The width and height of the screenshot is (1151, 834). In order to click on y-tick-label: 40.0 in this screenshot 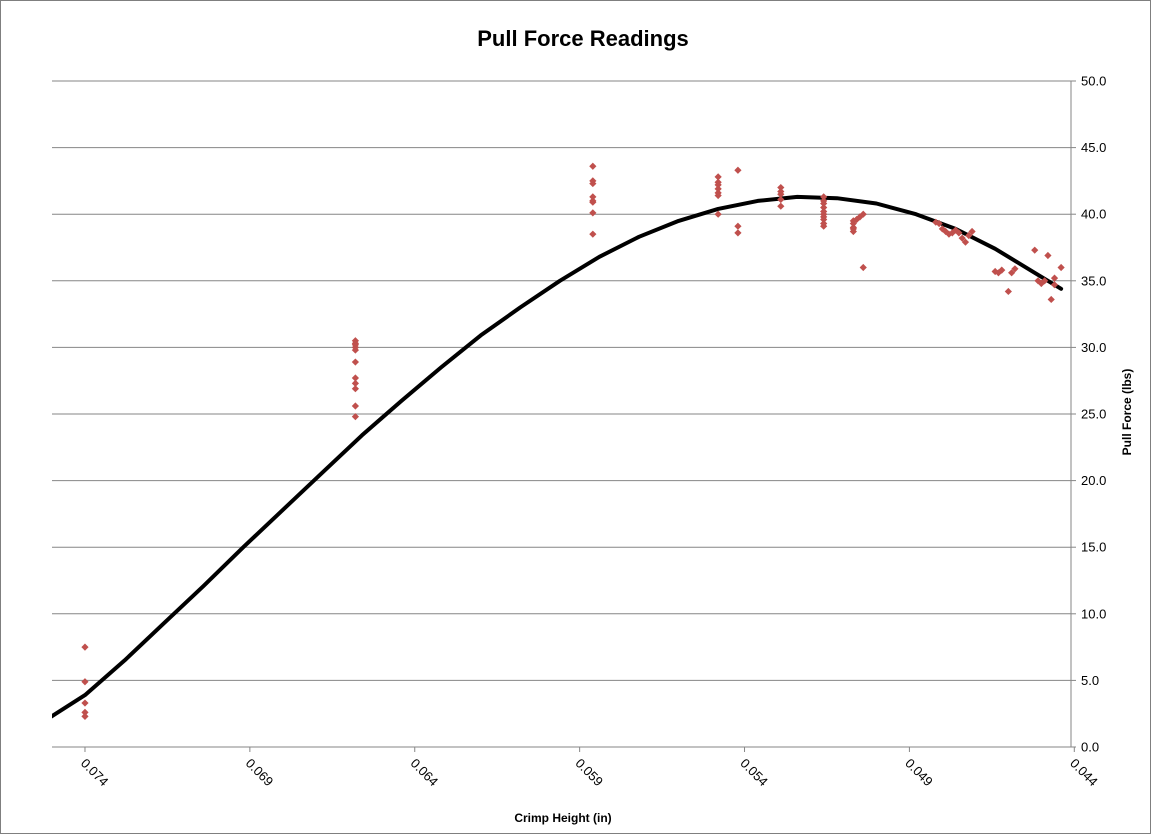, I will do `click(1093, 214)`.